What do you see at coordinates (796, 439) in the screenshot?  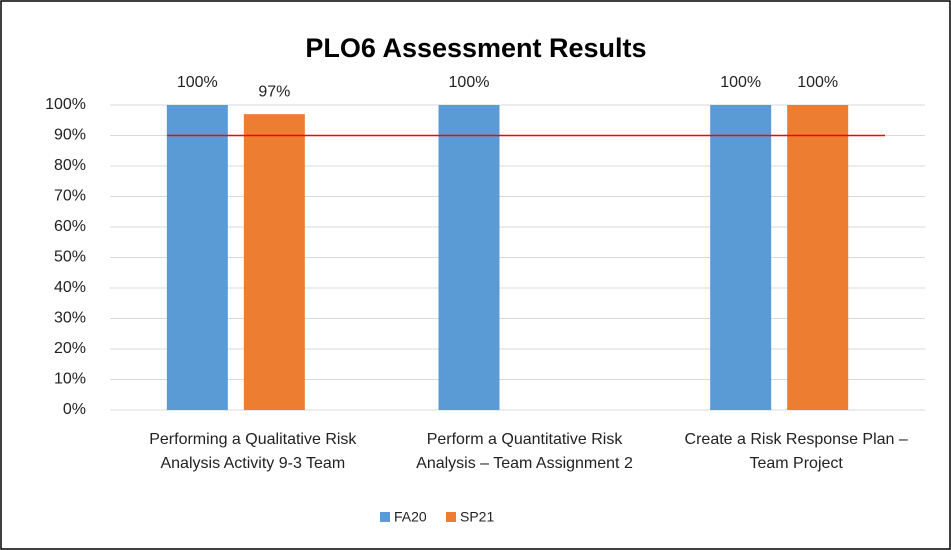 I see `x-tick-label: Create a Risk Response Plan –` at bounding box center [796, 439].